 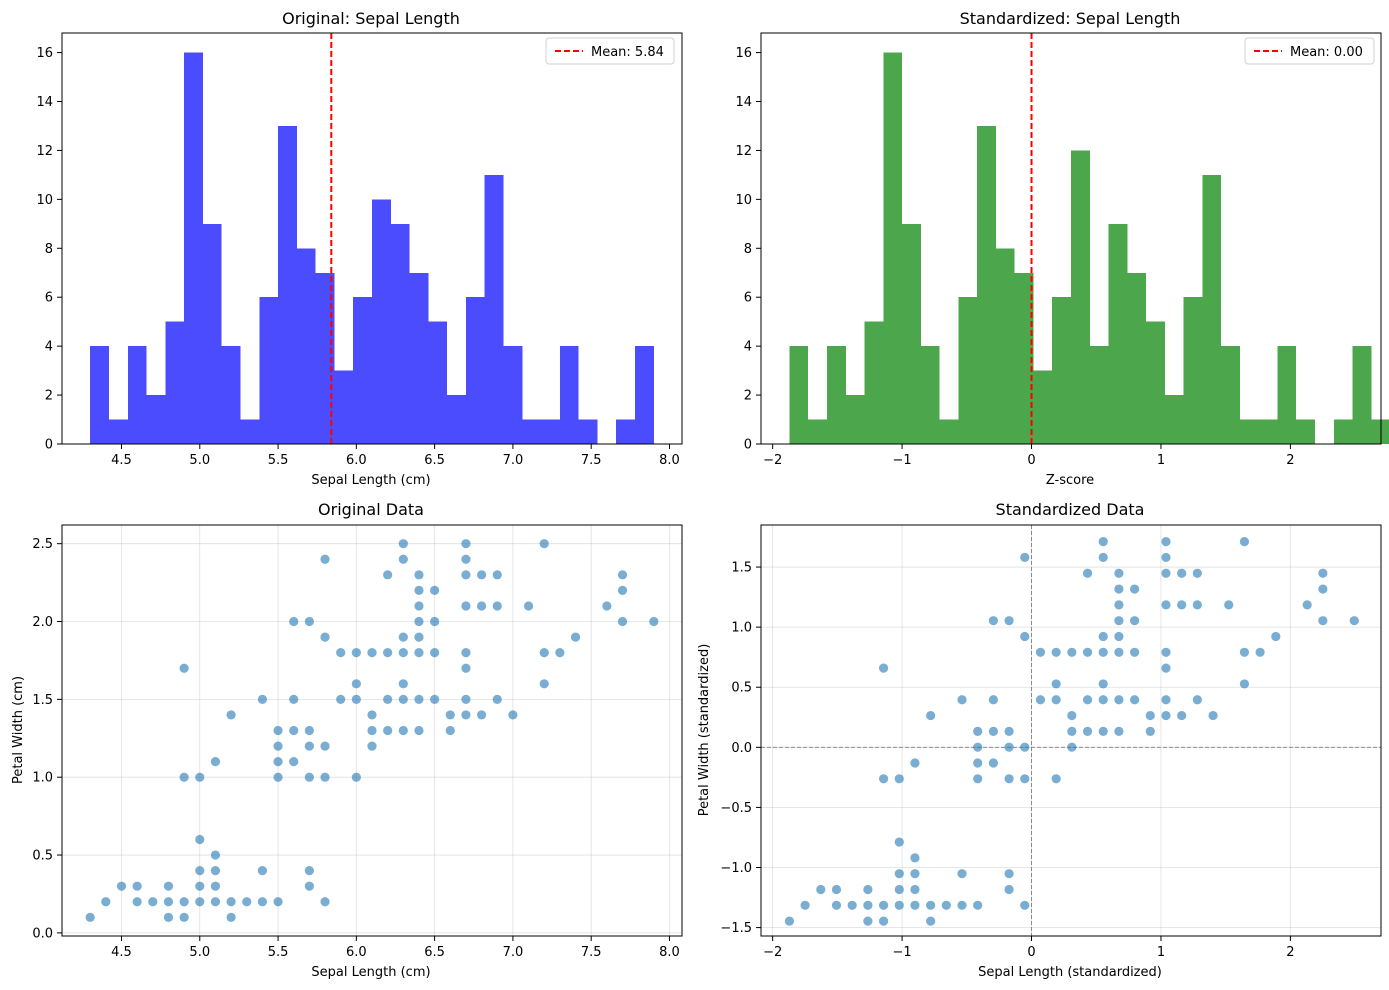 What do you see at coordinates (199, 952) in the screenshot?
I see `x-tick-label: 5.0` at bounding box center [199, 952].